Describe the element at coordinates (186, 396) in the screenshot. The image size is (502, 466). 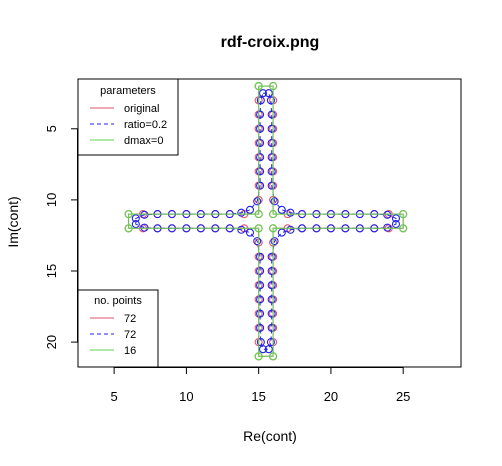
I see `x-tick-label: 10` at that location.